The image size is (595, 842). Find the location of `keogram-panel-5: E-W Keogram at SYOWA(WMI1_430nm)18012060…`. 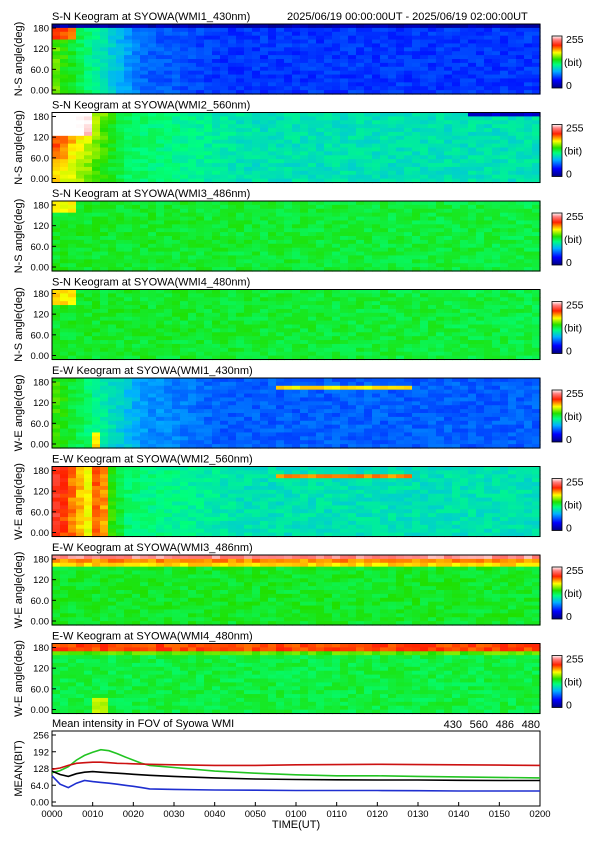

keogram-panel-5: E-W Keogram at SYOWA(WMI1_430nm)18012060… is located at coordinates (298, 408).